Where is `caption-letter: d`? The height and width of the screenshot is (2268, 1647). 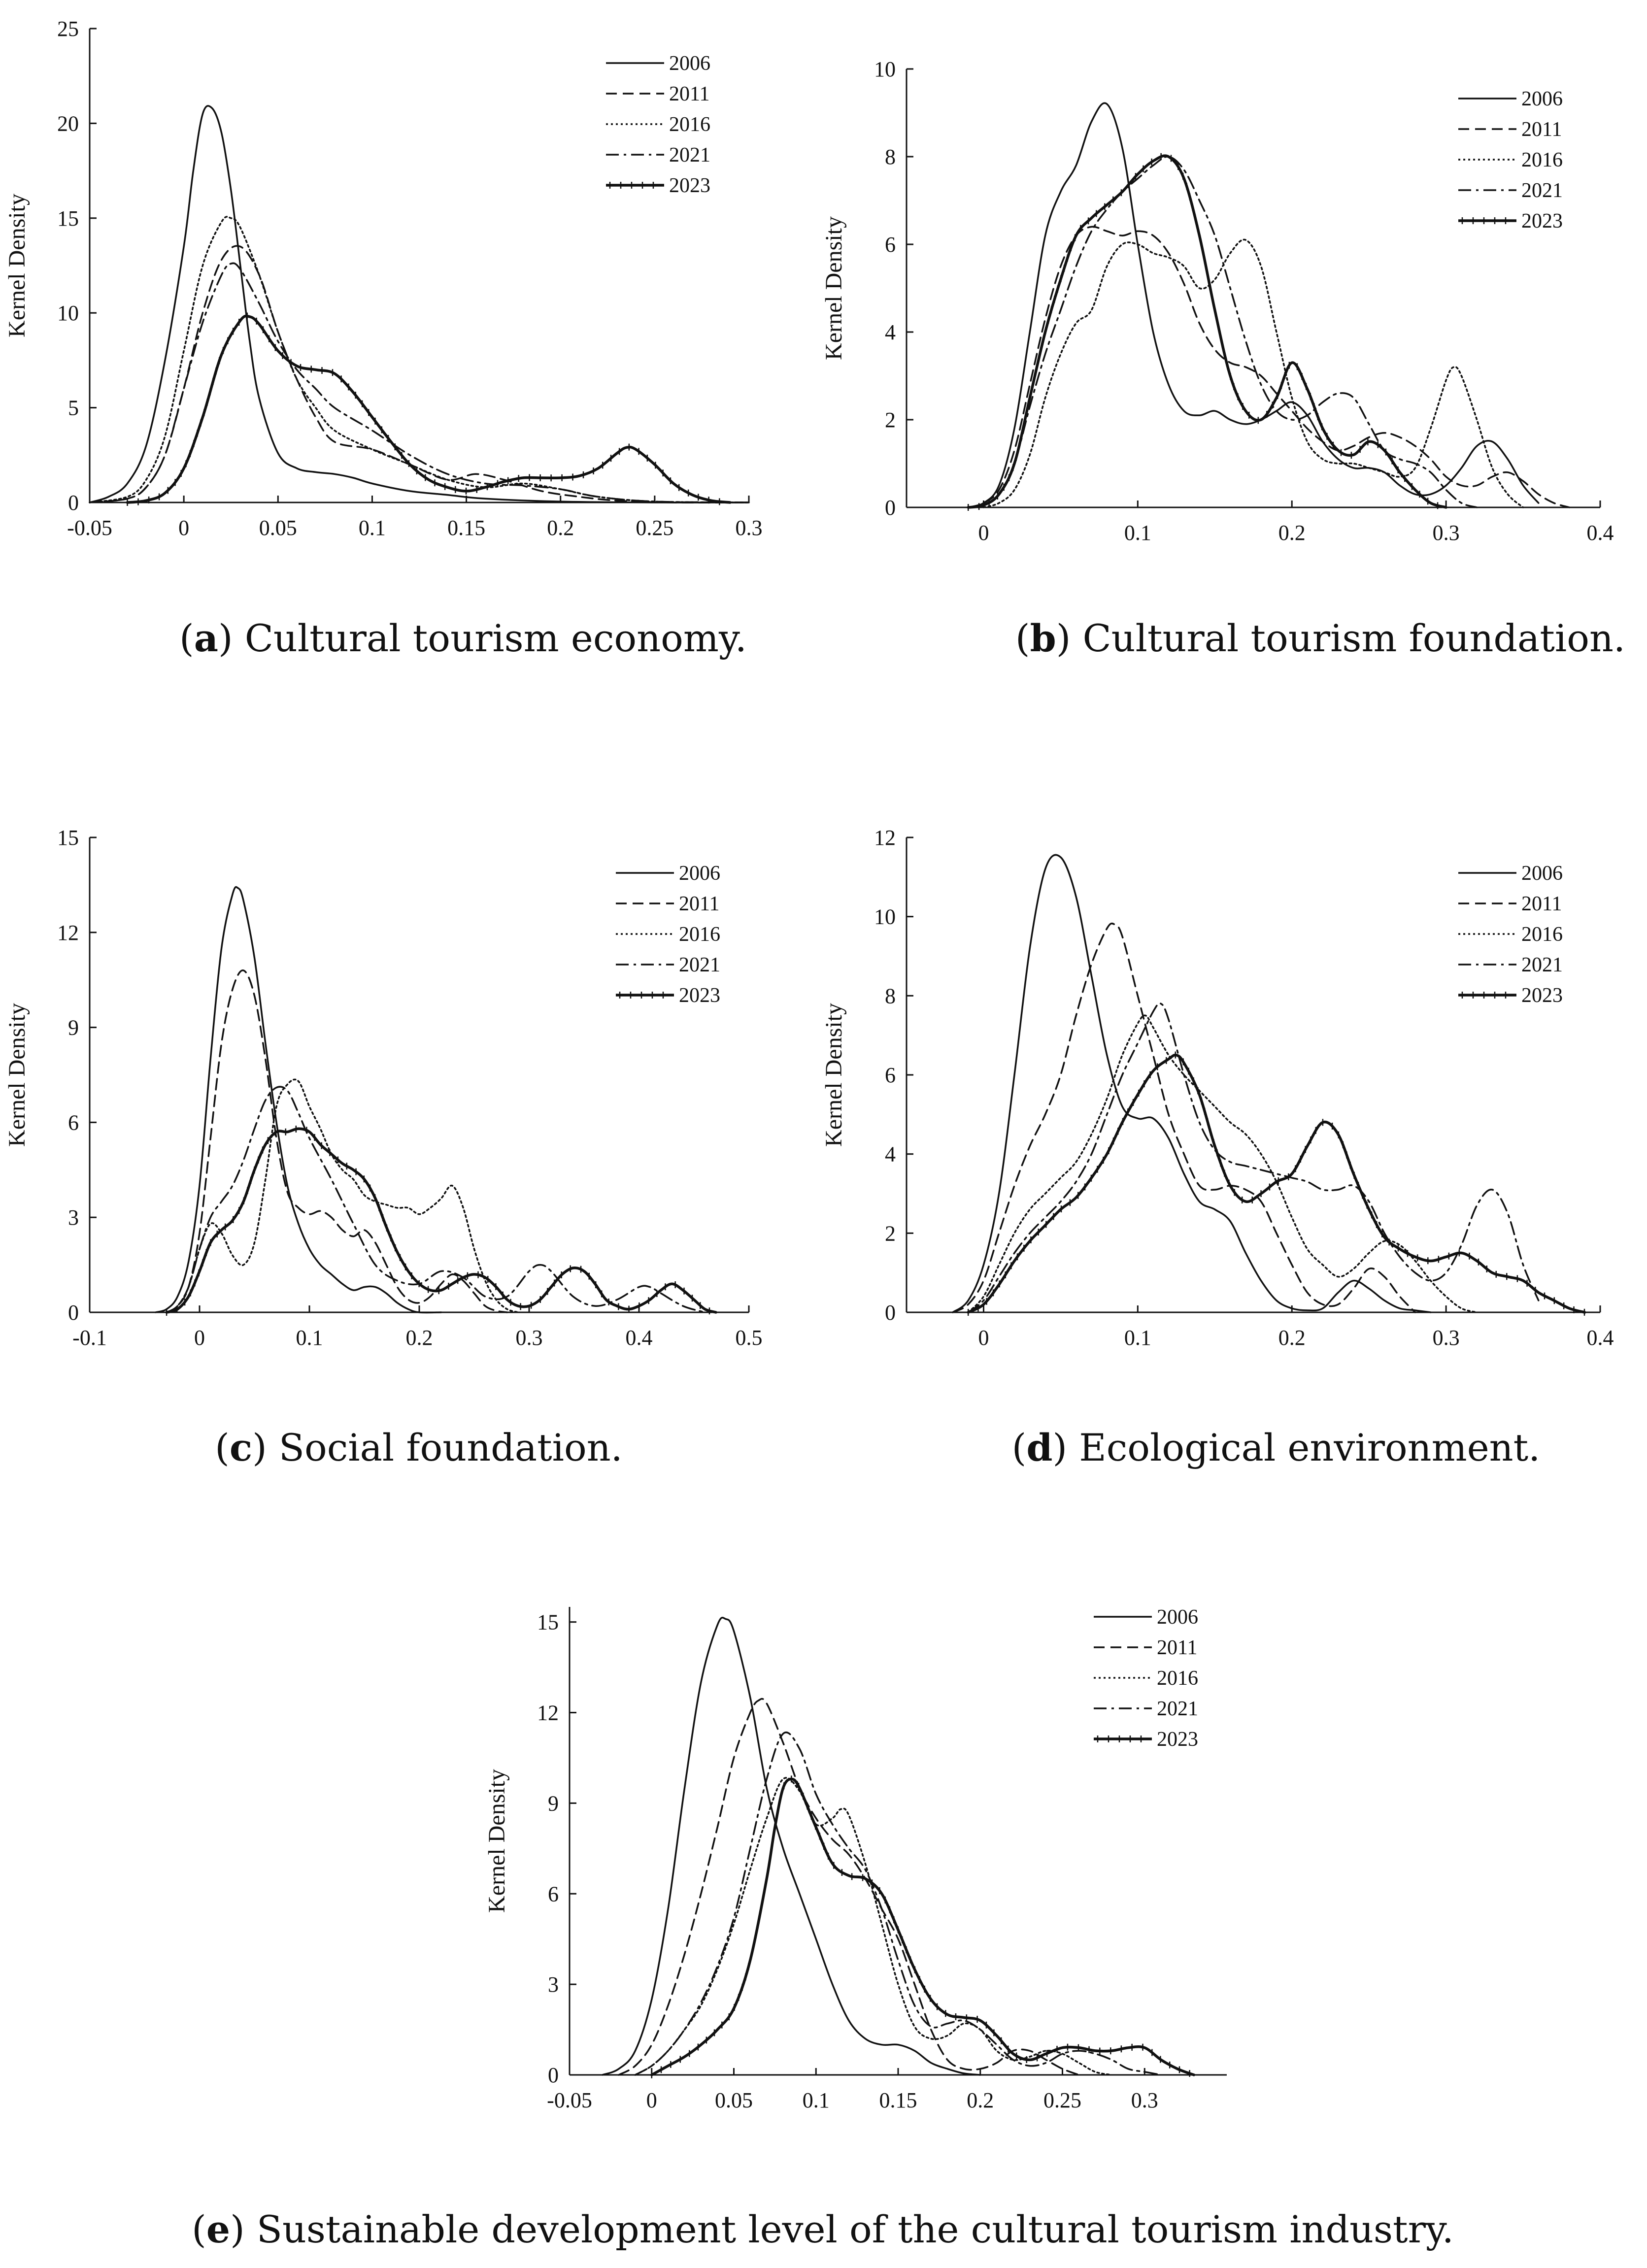 caption-letter: d is located at coordinates (1039, 1447).